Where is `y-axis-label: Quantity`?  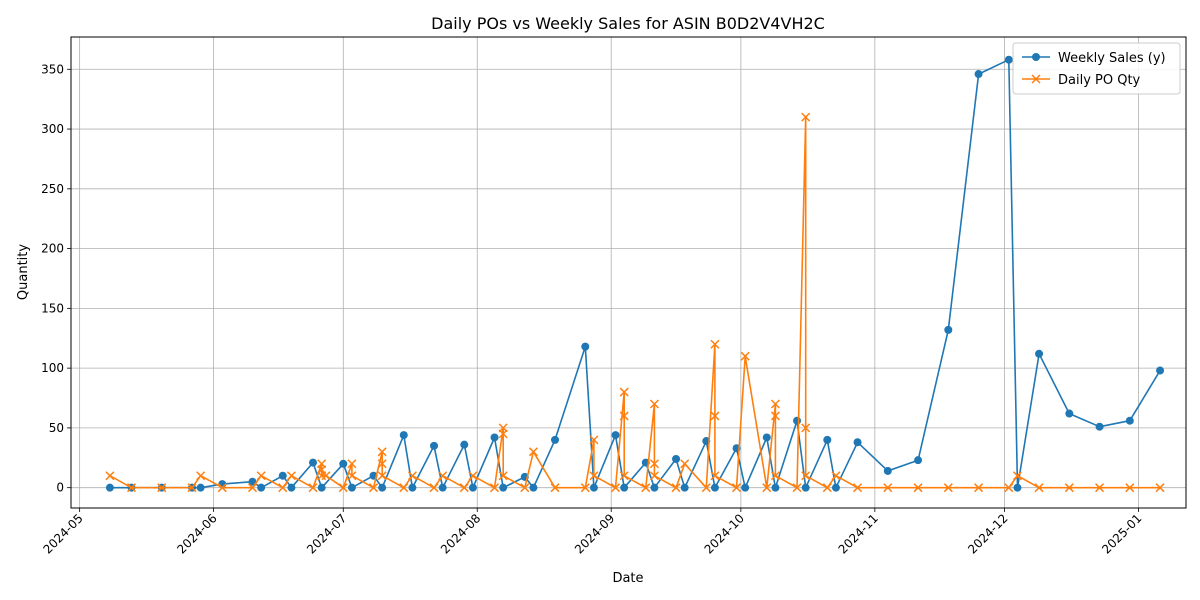
y-axis-label: Quantity is located at coordinates (23, 272).